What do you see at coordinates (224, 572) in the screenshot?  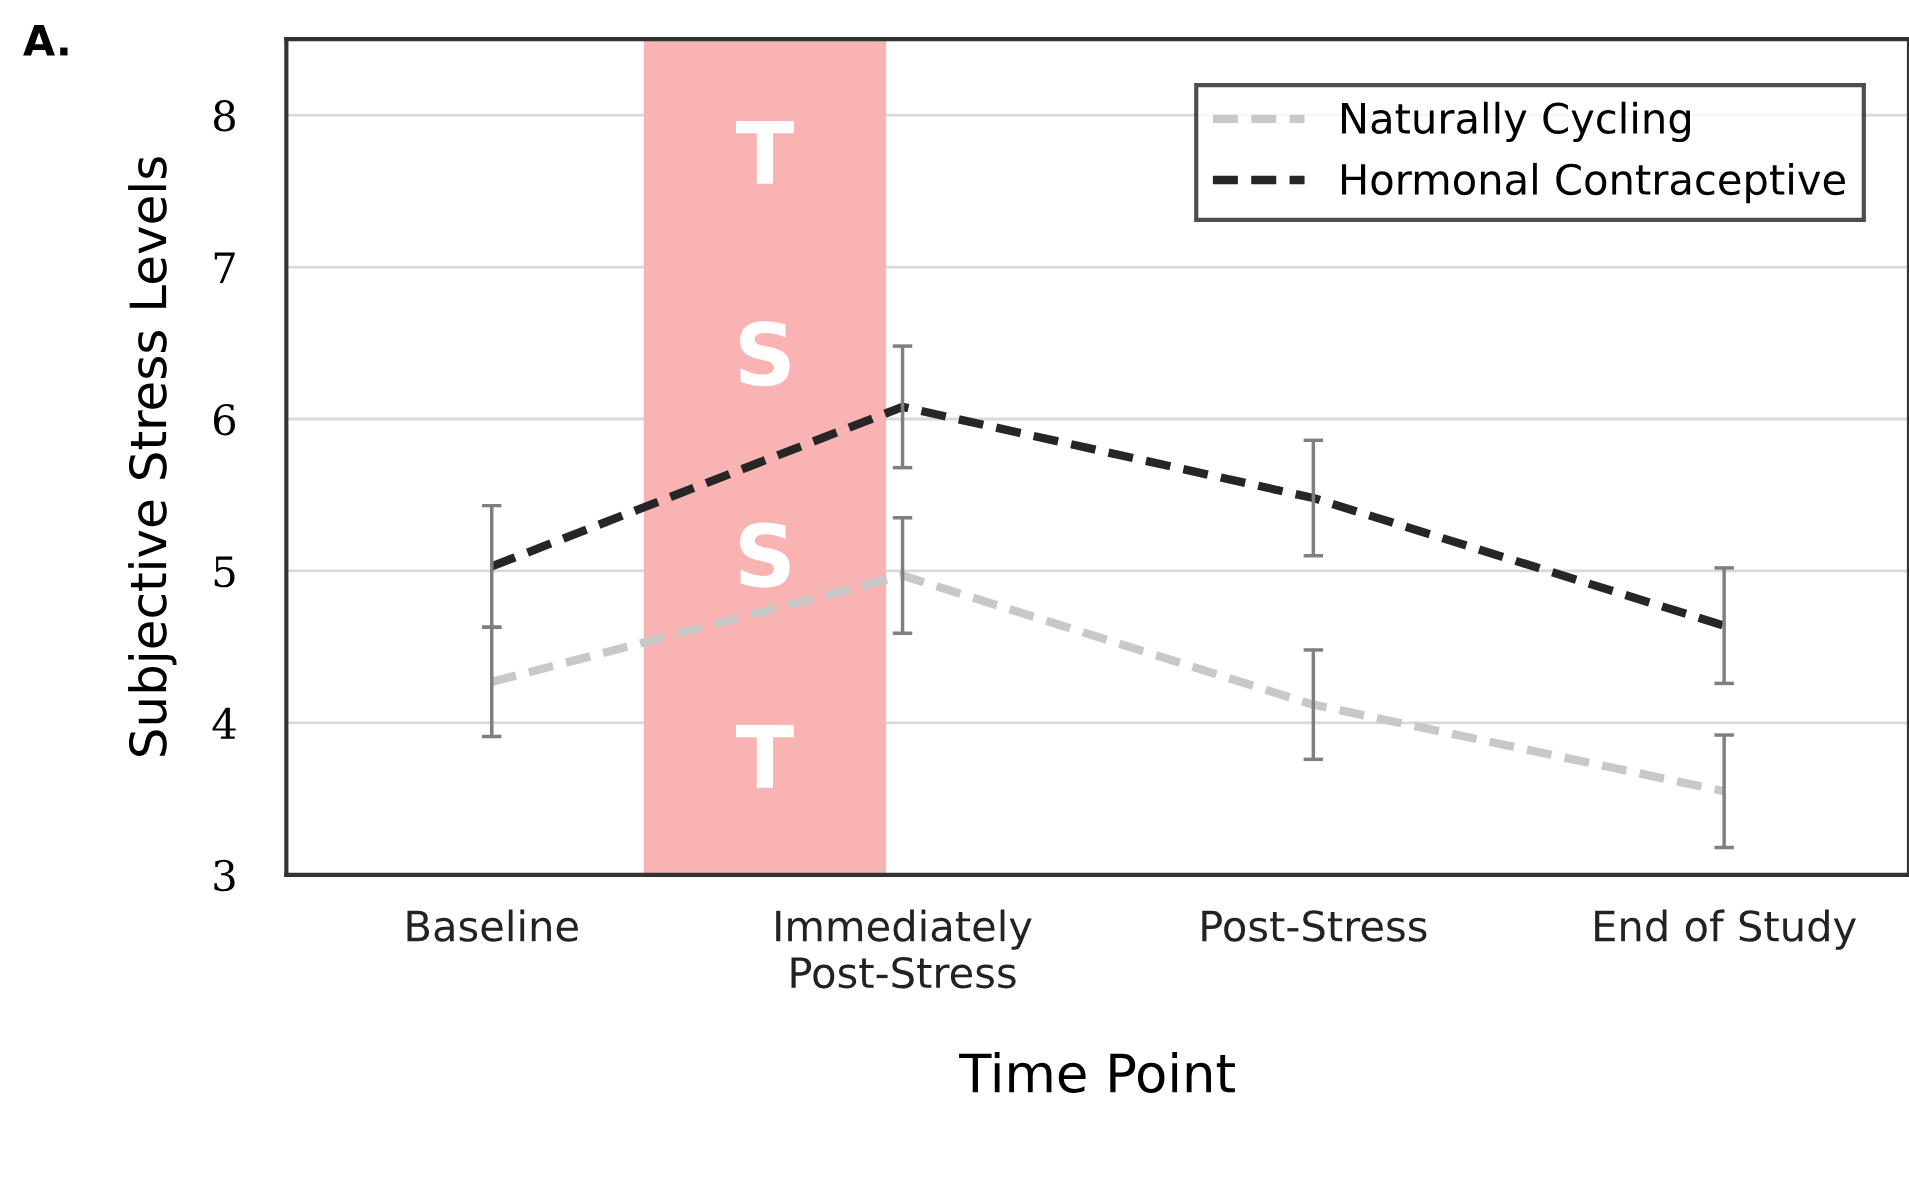 I see `y-tick-label: 5` at bounding box center [224, 572].